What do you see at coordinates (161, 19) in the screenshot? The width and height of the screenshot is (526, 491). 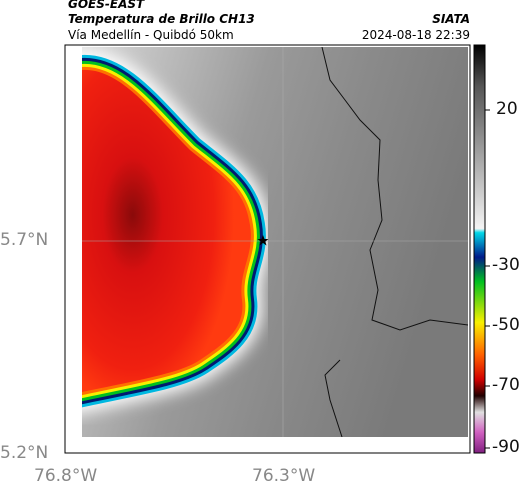 I see `title: Temperatura de Brillo CH13` at bounding box center [161, 19].